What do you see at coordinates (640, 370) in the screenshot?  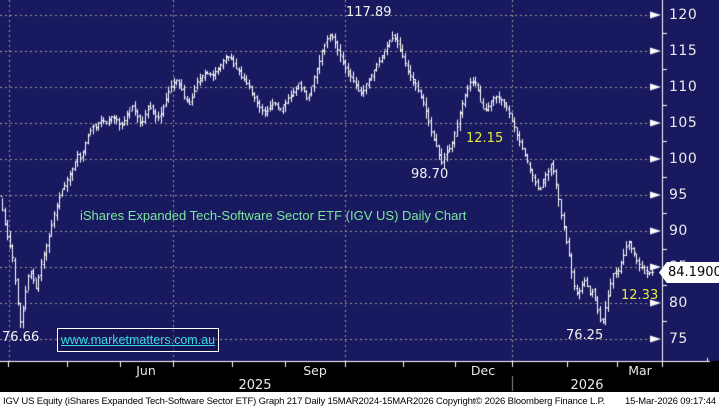 I see `x-axis-month-label: Mar` at bounding box center [640, 370].